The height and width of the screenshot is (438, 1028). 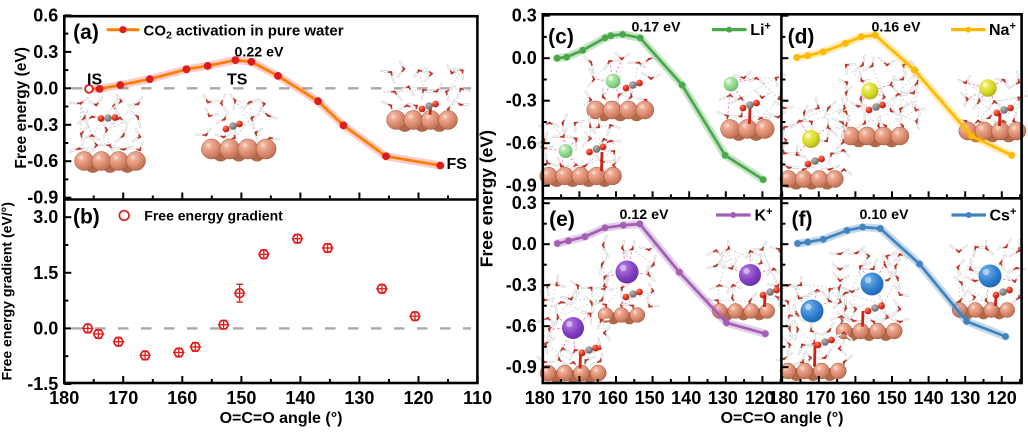 What do you see at coordinates (801, 37) in the screenshot?
I see `svg-text: (d)` at bounding box center [801, 37].